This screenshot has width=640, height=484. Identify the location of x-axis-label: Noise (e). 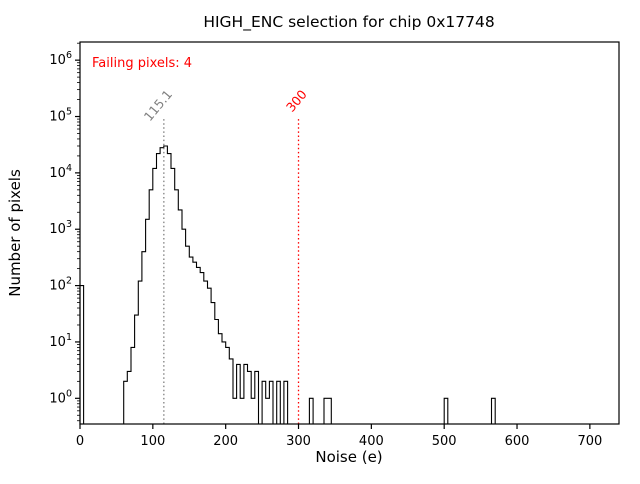
(348, 457).